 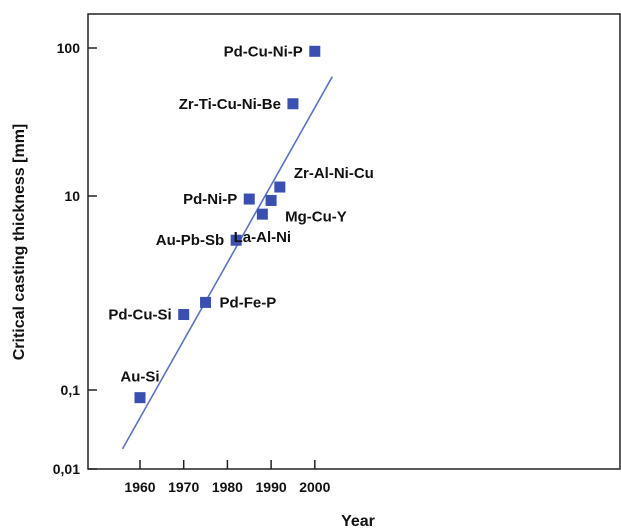 I want to click on x-axis-ticks: 1960 1970 1980 1990 2000, so click(x=227, y=477).